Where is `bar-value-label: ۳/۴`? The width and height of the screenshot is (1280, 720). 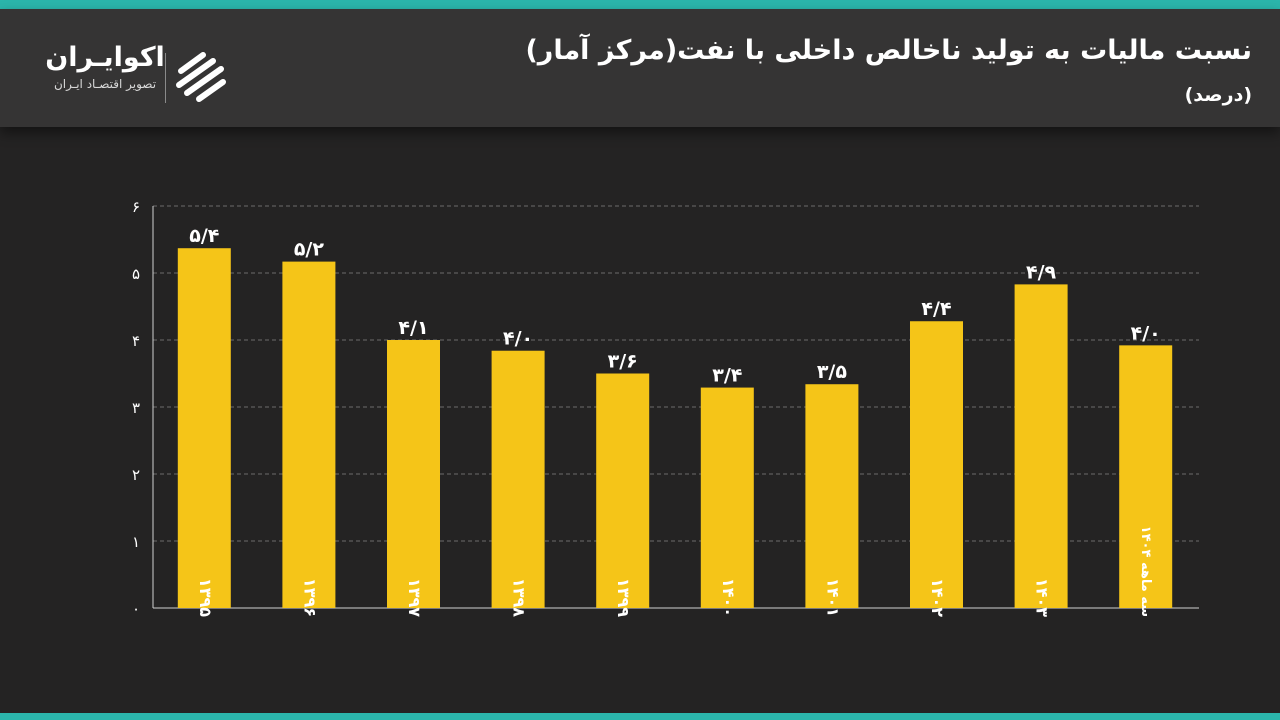
bar-value-label: ۳/۴ is located at coordinates (727, 376).